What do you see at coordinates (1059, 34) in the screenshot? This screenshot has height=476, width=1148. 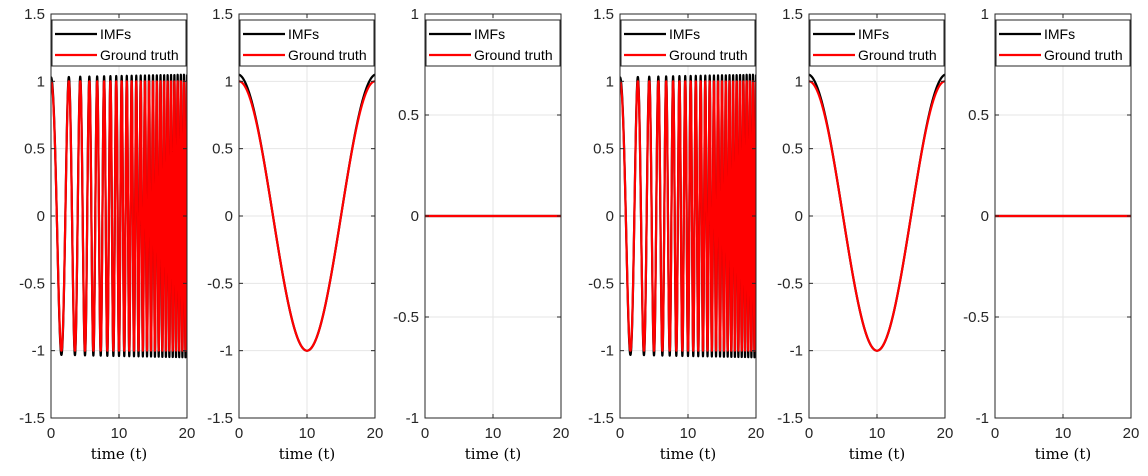 I see `panel-6-legend-label-imfs: IMFs` at bounding box center [1059, 34].